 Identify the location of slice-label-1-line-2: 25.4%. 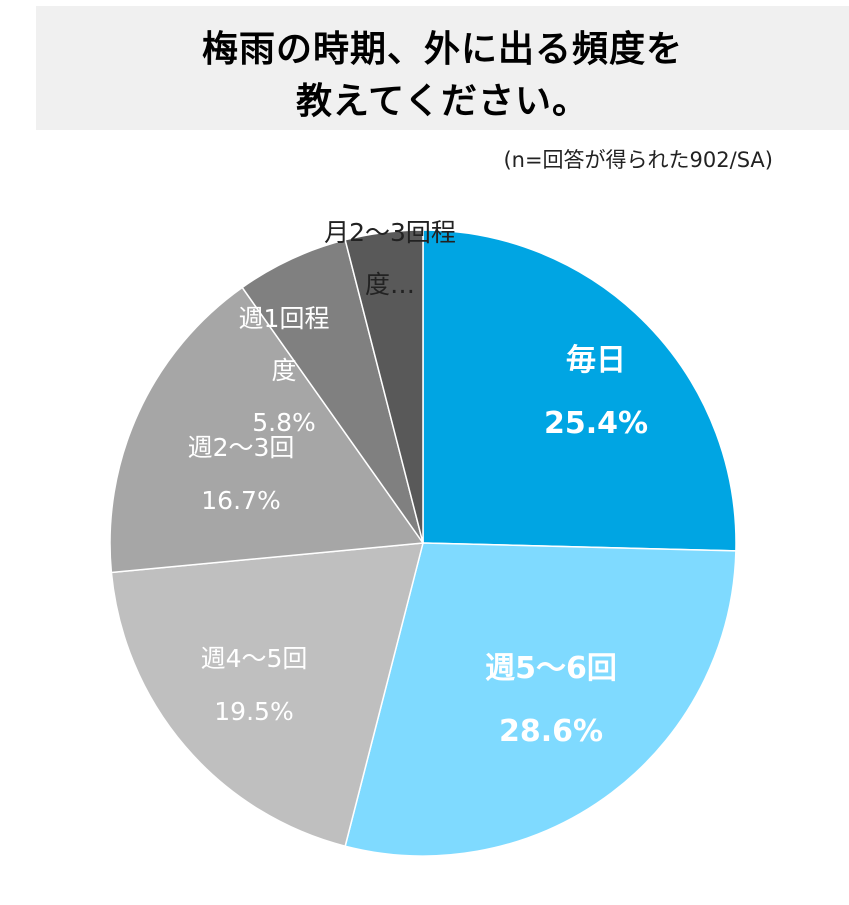
(596, 423).